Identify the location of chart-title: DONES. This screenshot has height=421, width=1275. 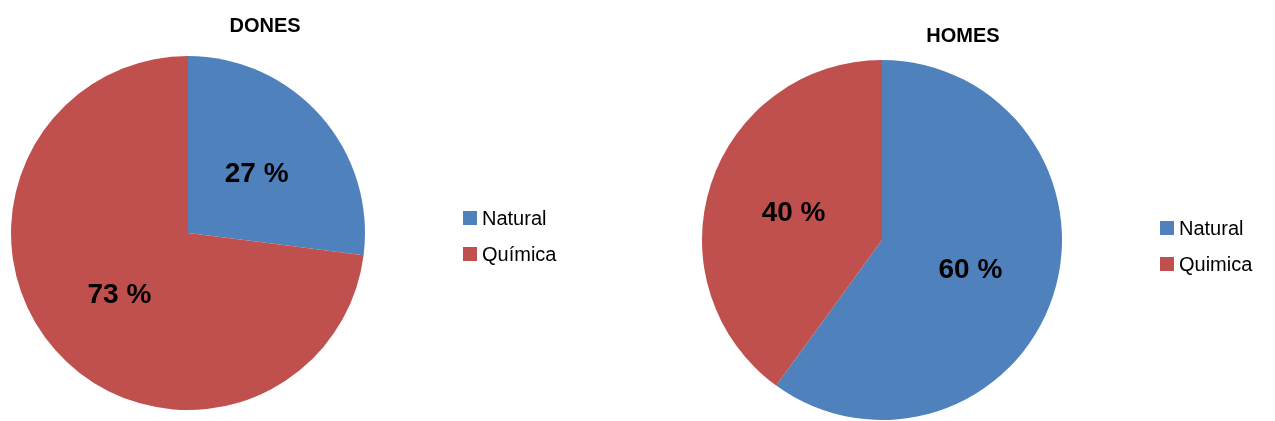
(265, 25).